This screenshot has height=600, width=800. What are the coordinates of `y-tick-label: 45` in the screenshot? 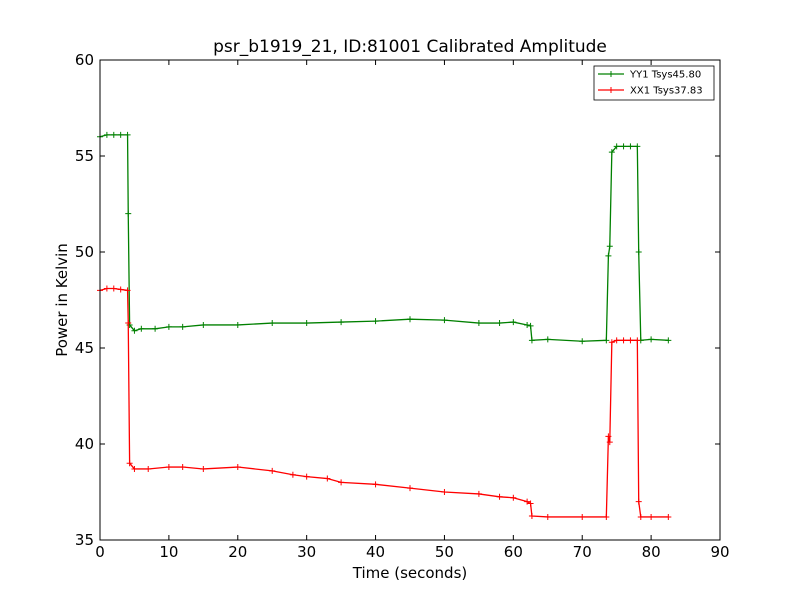 It's located at (84, 348).